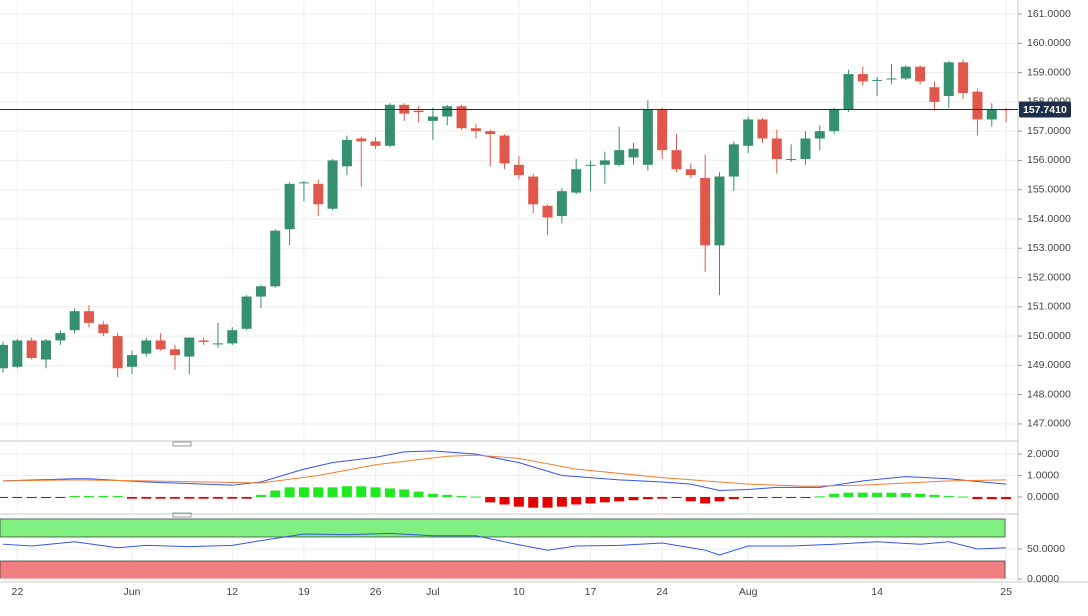 The image size is (1088, 616). I want to click on y-tick-label: 153.0000, so click(1049, 248).